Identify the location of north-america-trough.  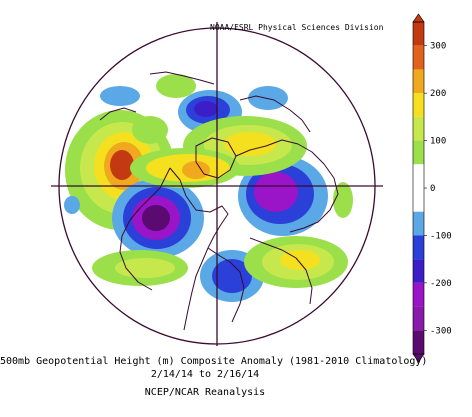
(158, 218).